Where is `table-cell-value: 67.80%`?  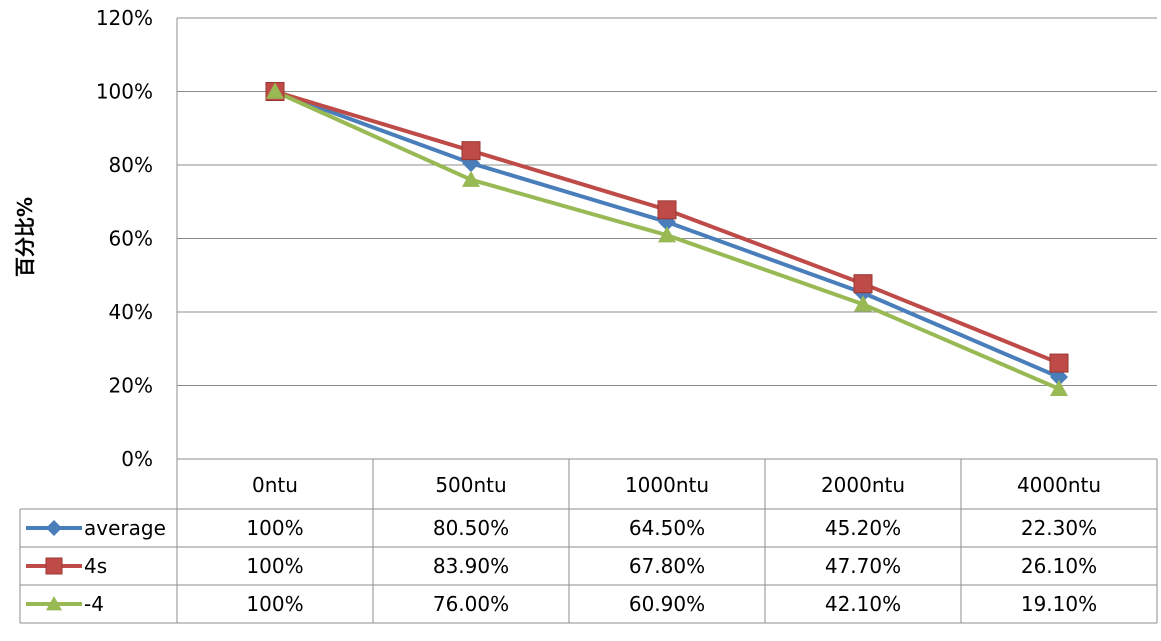 table-cell-value: 67.80% is located at coordinates (667, 566).